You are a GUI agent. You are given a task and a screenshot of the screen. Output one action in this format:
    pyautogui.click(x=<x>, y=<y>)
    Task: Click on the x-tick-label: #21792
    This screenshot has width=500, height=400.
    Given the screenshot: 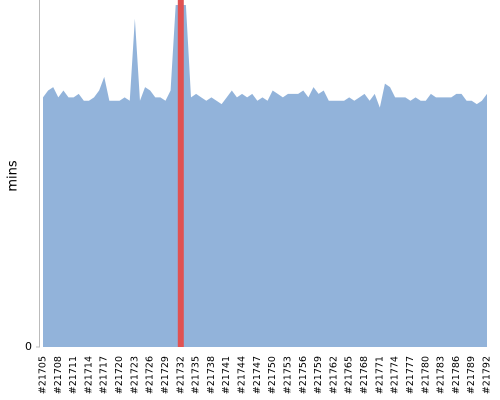 What is the action you would take?
    pyautogui.click(x=487, y=375)
    